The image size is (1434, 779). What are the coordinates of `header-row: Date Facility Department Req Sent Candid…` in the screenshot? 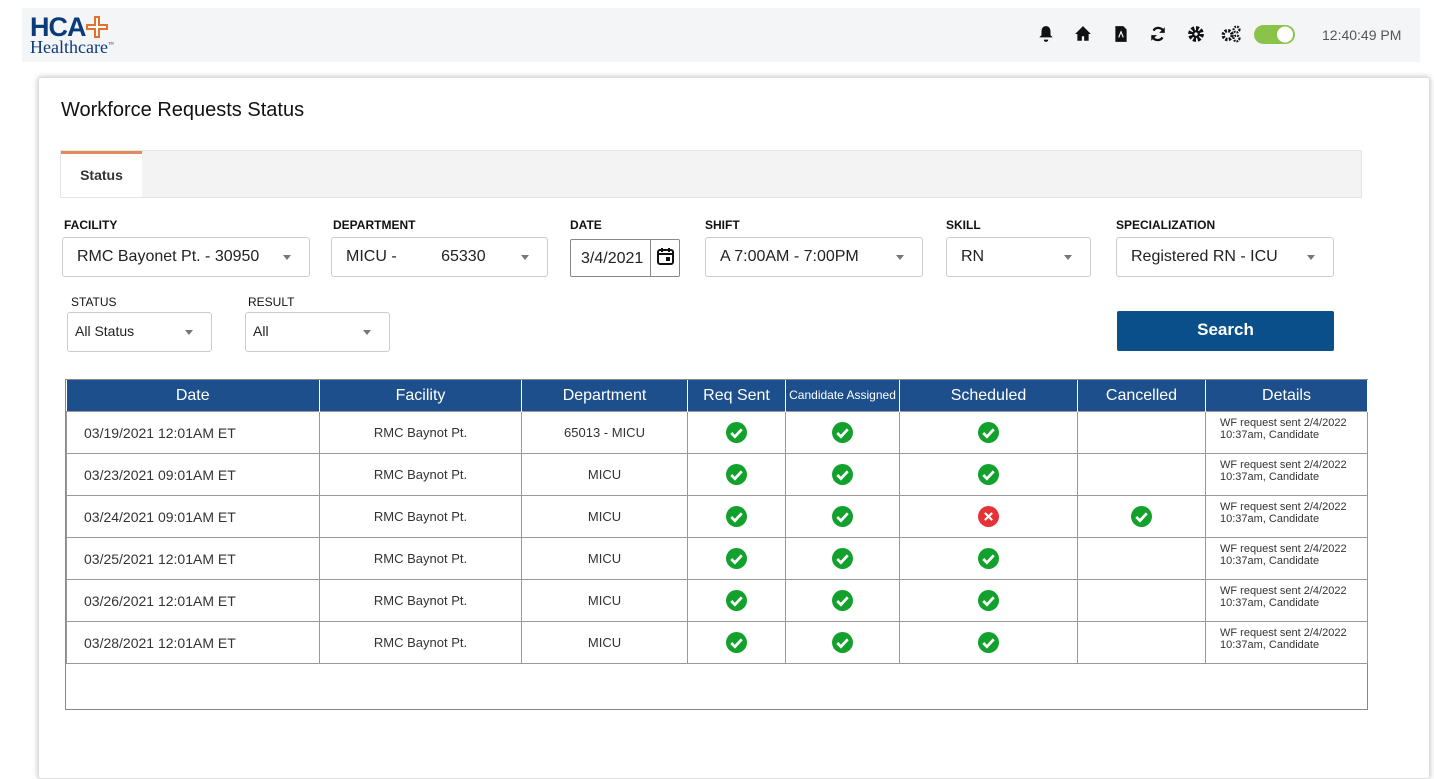 It's located at (717, 396).